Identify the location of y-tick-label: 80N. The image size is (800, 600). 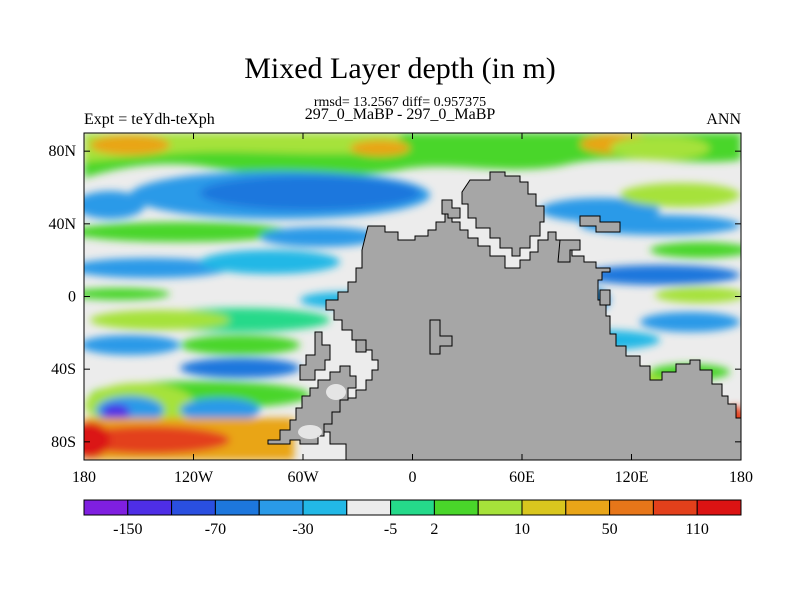
(62, 151).